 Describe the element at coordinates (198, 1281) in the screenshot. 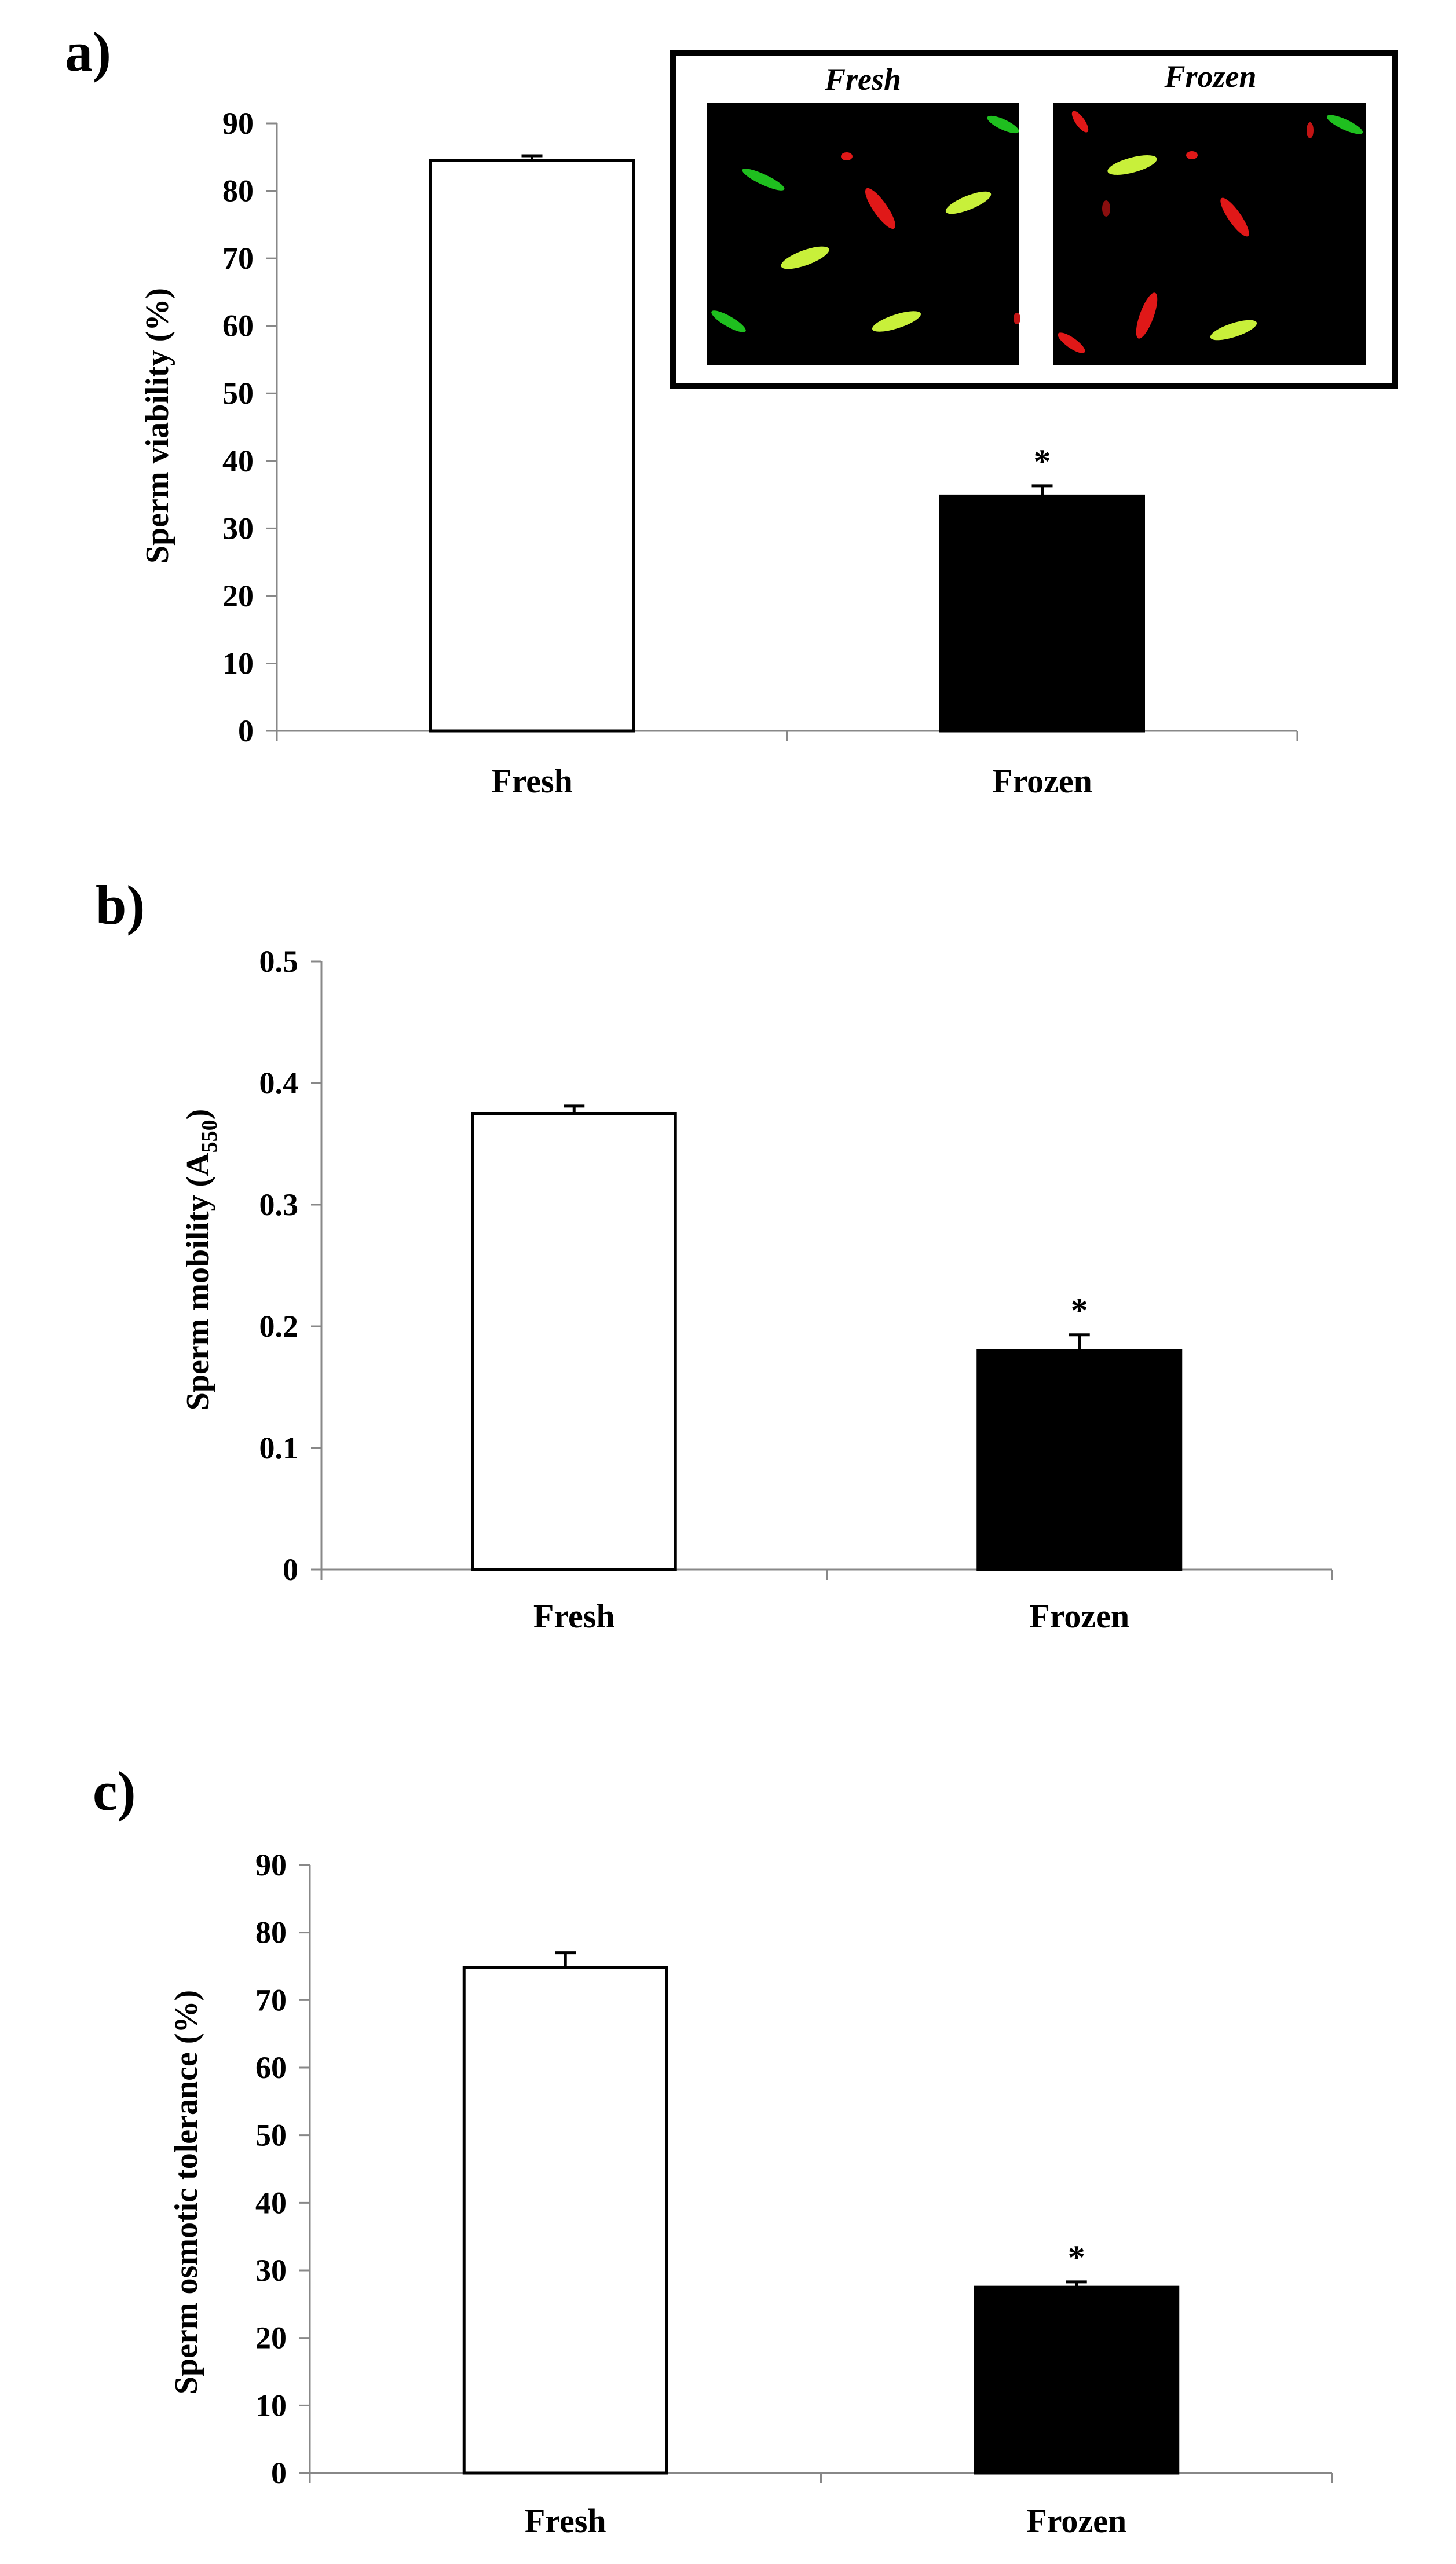

I see `y-axis-label-b-main: Sperm mobility (A` at that location.